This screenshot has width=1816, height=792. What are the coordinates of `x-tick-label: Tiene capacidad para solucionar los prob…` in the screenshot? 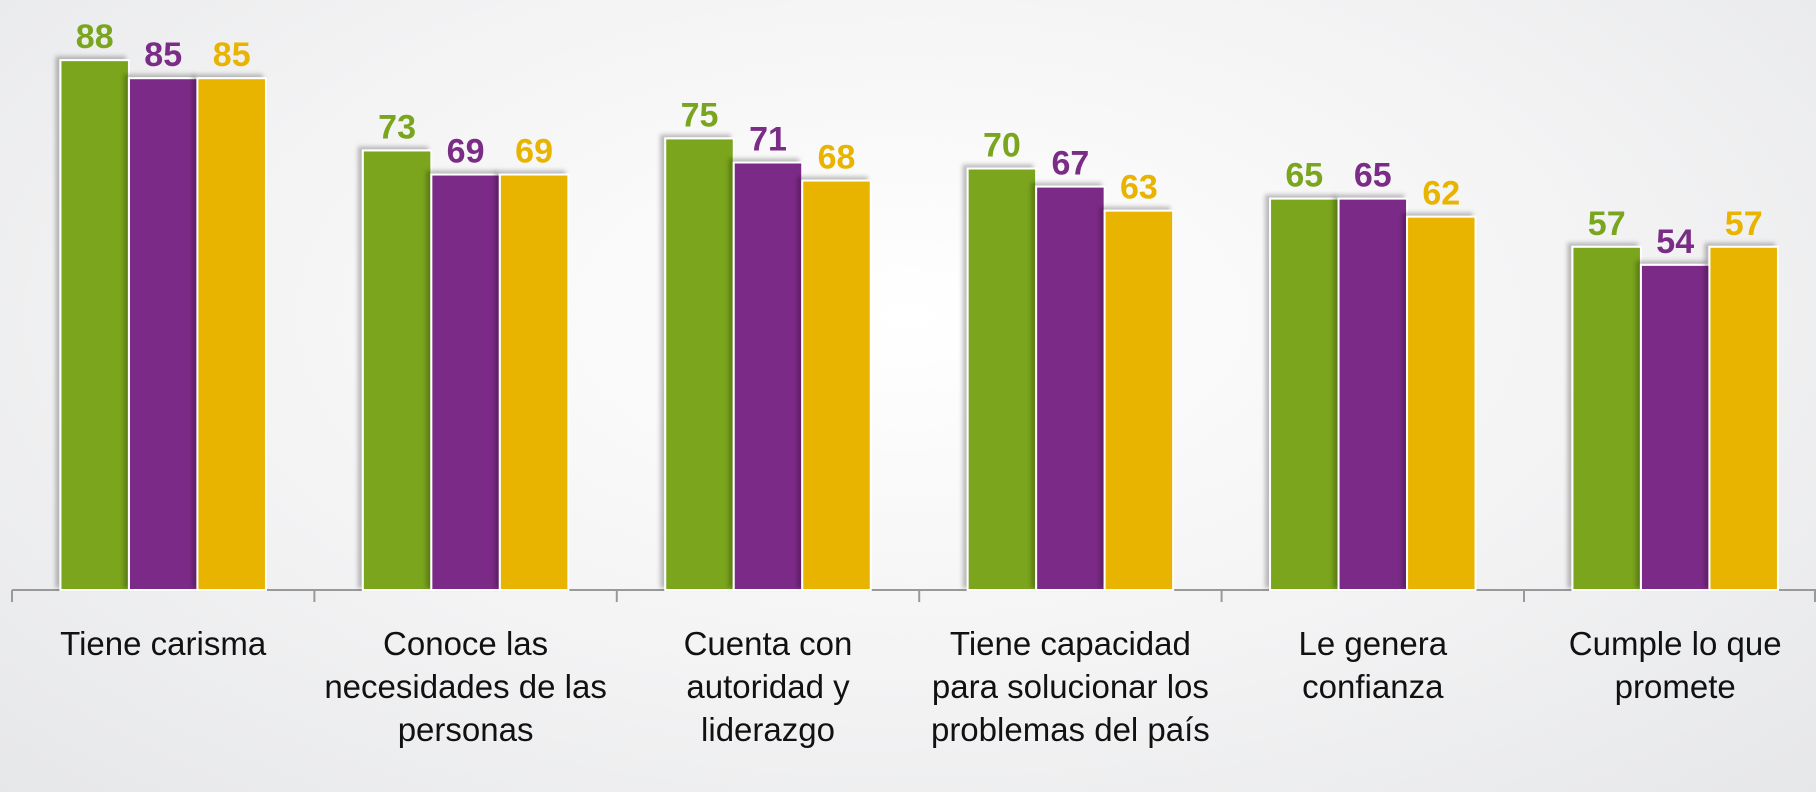 It's located at (1070, 686).